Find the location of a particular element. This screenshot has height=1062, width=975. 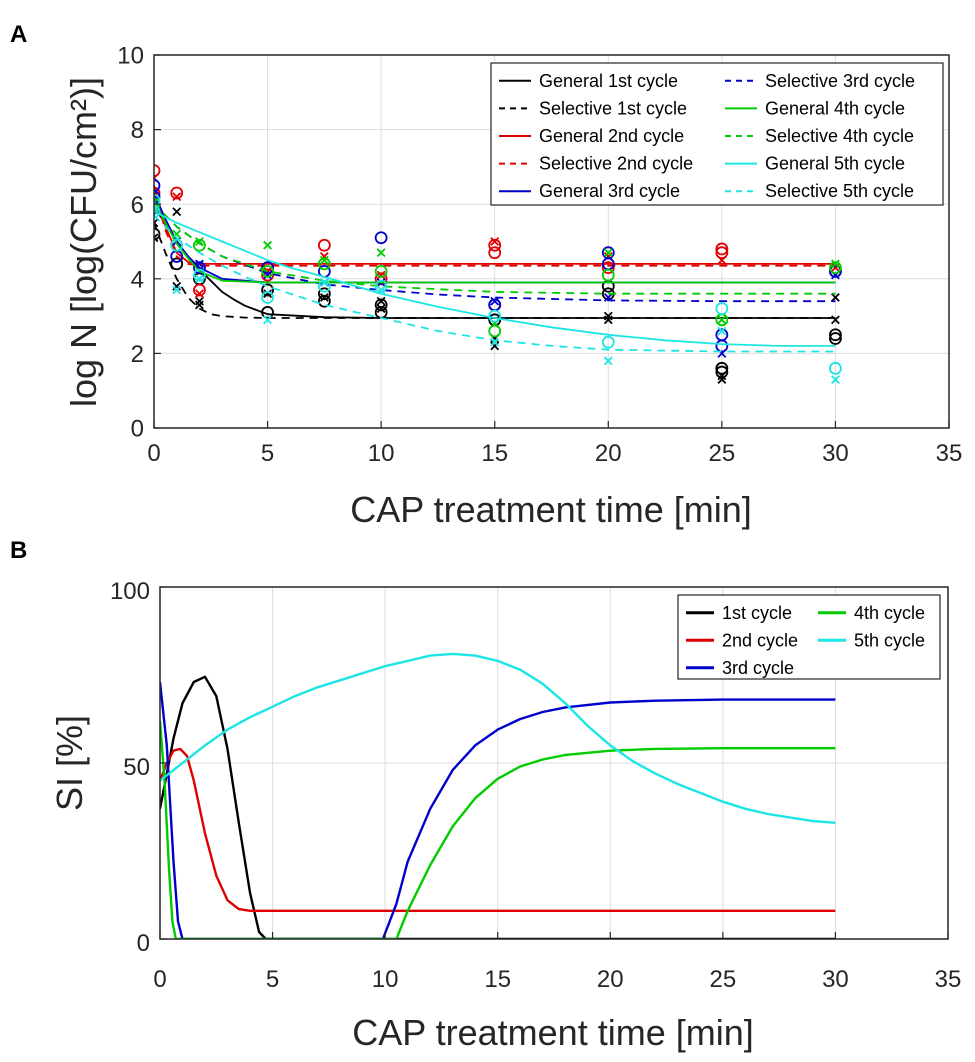

pa-x-tick-label: 30 is located at coordinates (835, 453).